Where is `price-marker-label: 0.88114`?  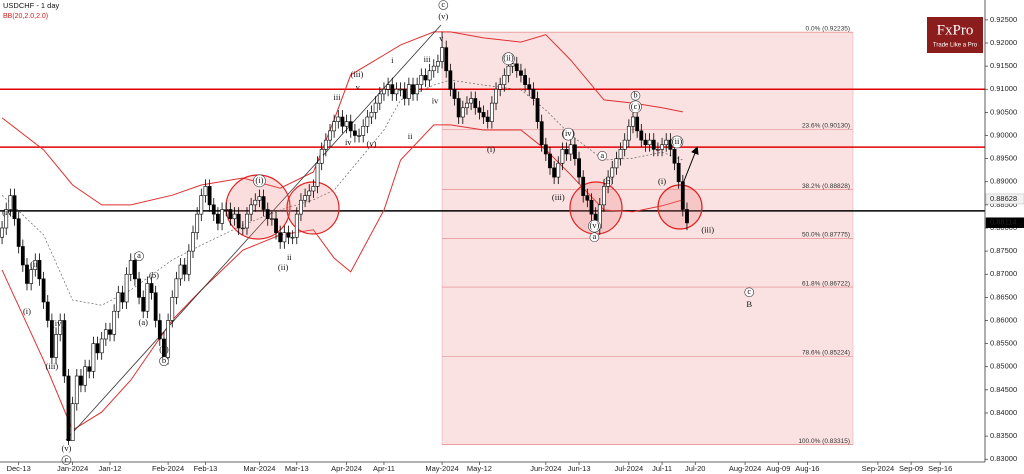 price-marker-label: 0.88114 is located at coordinates (1003, 222).